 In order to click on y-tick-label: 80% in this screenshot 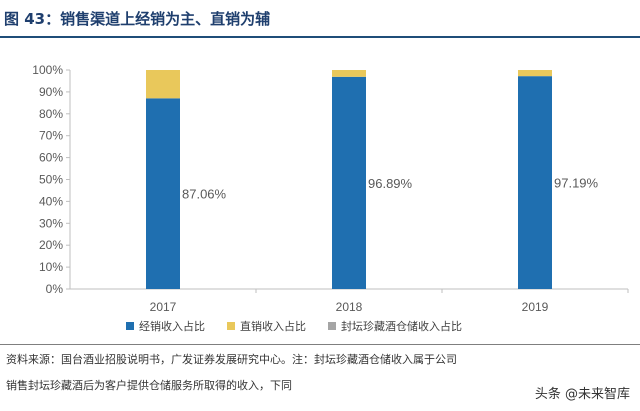, I will do `click(51, 114)`.